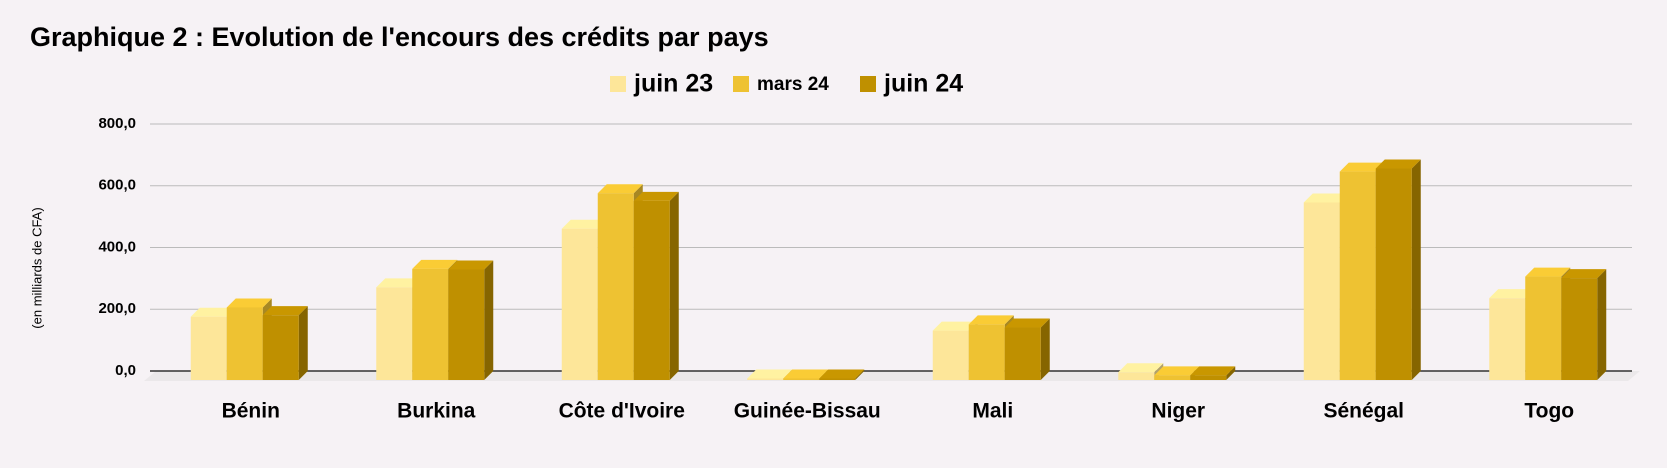  Describe the element at coordinates (36, 267) in the screenshot. I see `y-axis-label: (en milliards de CFA)` at that location.